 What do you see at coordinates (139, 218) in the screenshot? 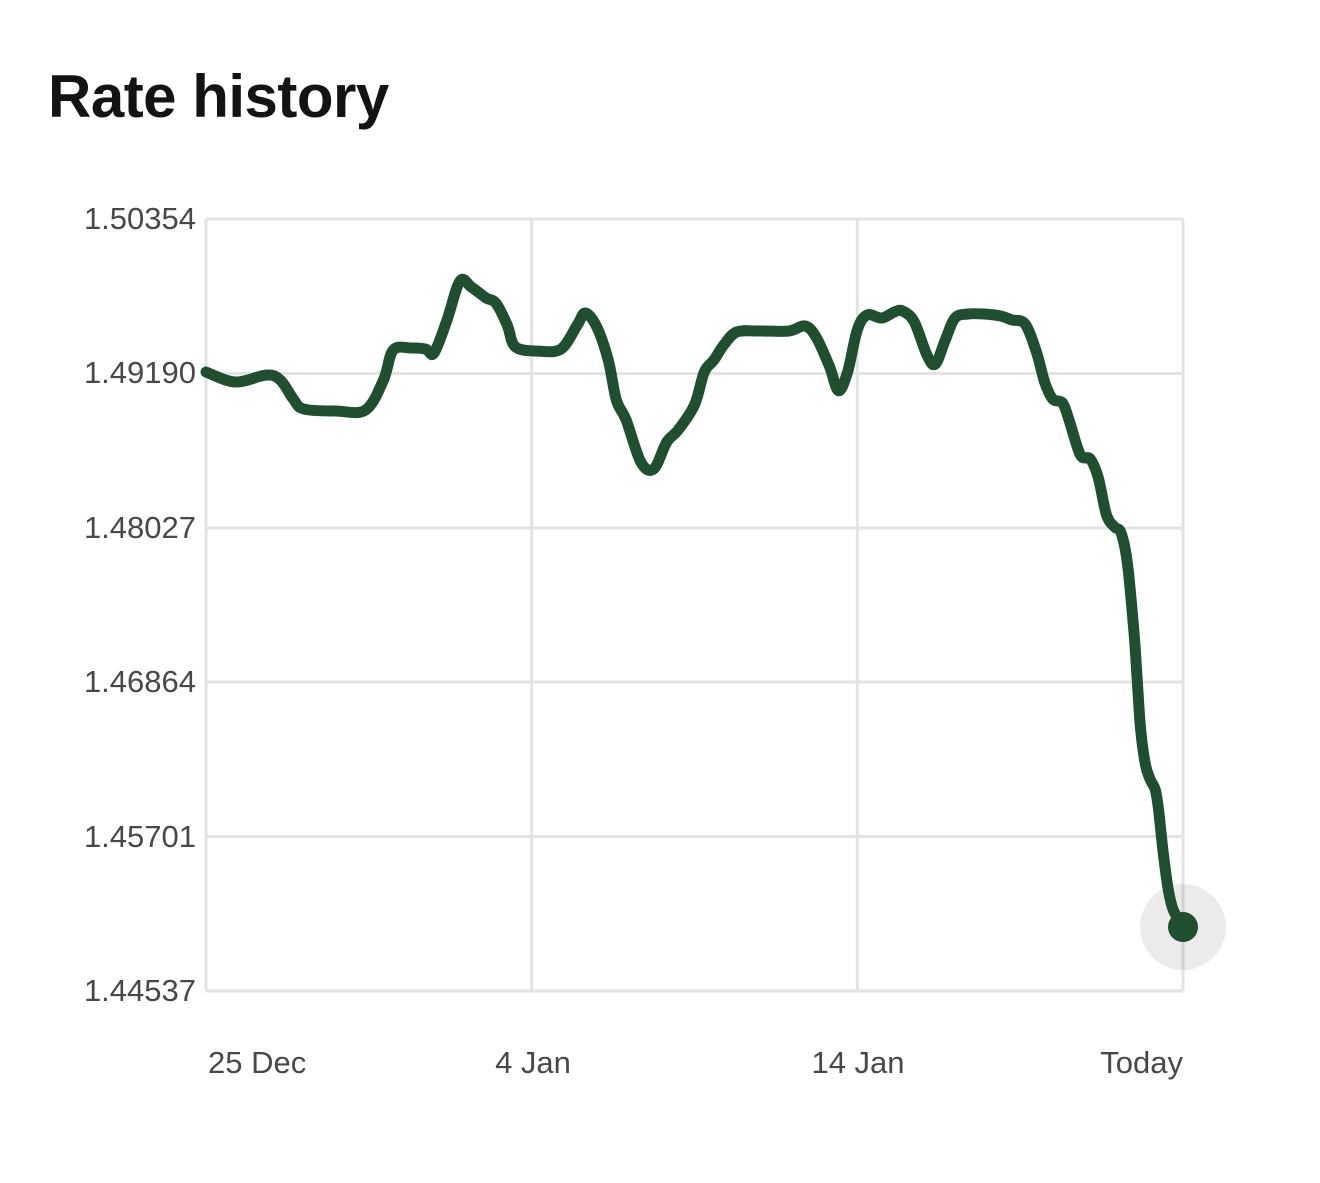
I see `y-axis-tick-label: 1.50354` at bounding box center [139, 218].